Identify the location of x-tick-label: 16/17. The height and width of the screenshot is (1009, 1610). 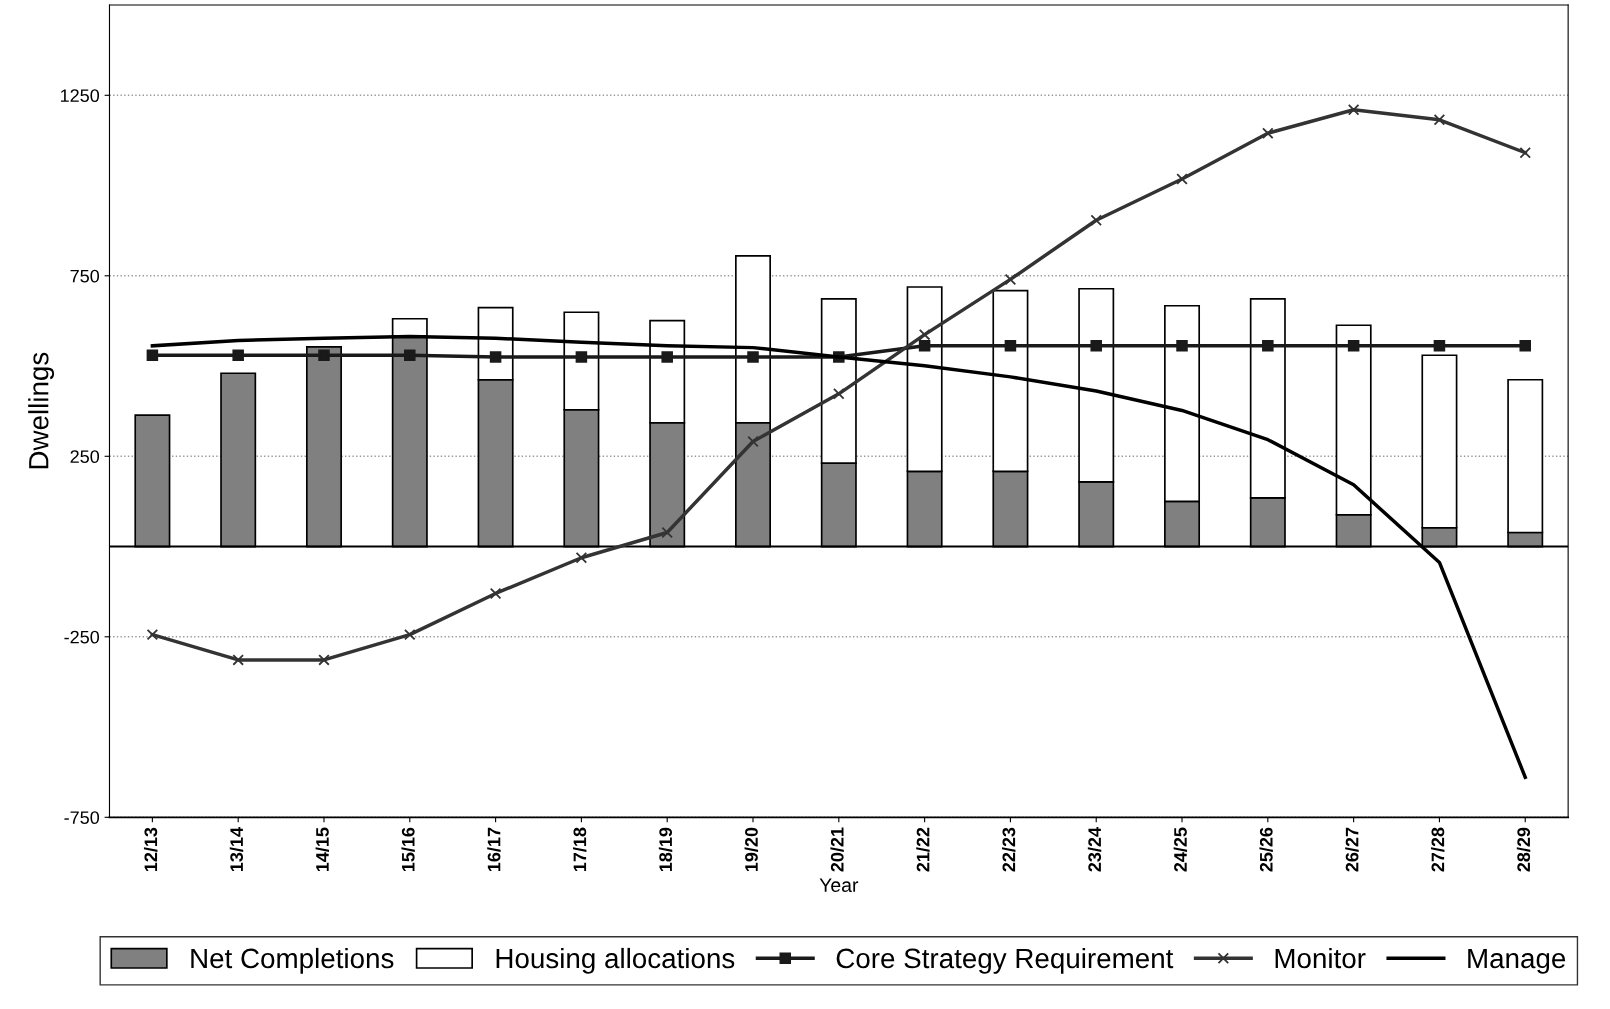
(494, 849).